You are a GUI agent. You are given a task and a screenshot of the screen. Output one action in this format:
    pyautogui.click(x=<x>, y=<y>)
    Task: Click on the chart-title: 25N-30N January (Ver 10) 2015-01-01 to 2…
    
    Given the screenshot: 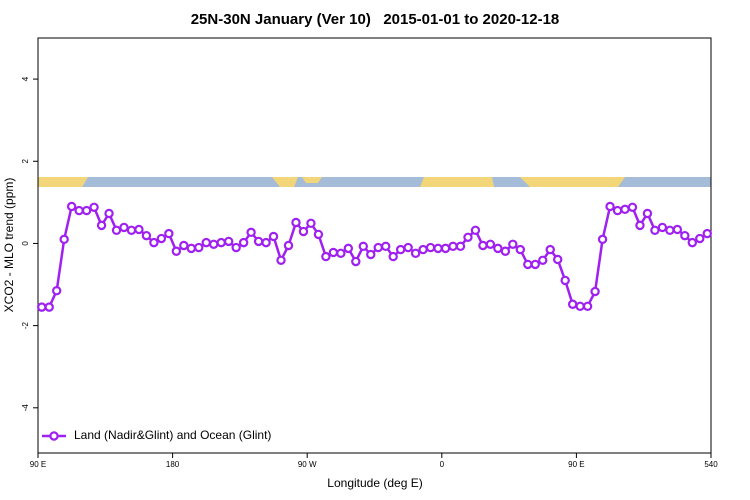 What is the action you would take?
    pyautogui.click(x=375, y=19)
    